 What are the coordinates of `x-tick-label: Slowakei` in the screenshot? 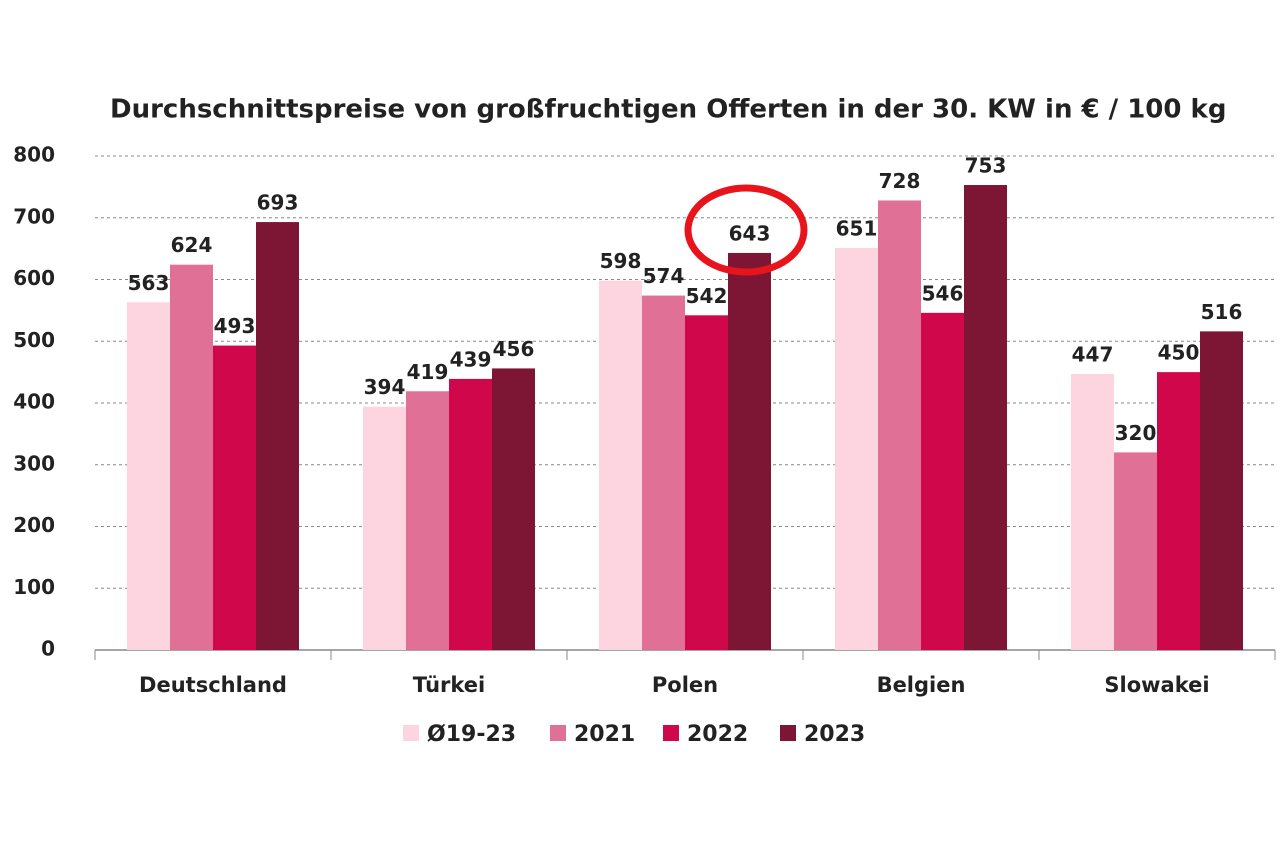 It's located at (1156, 685).